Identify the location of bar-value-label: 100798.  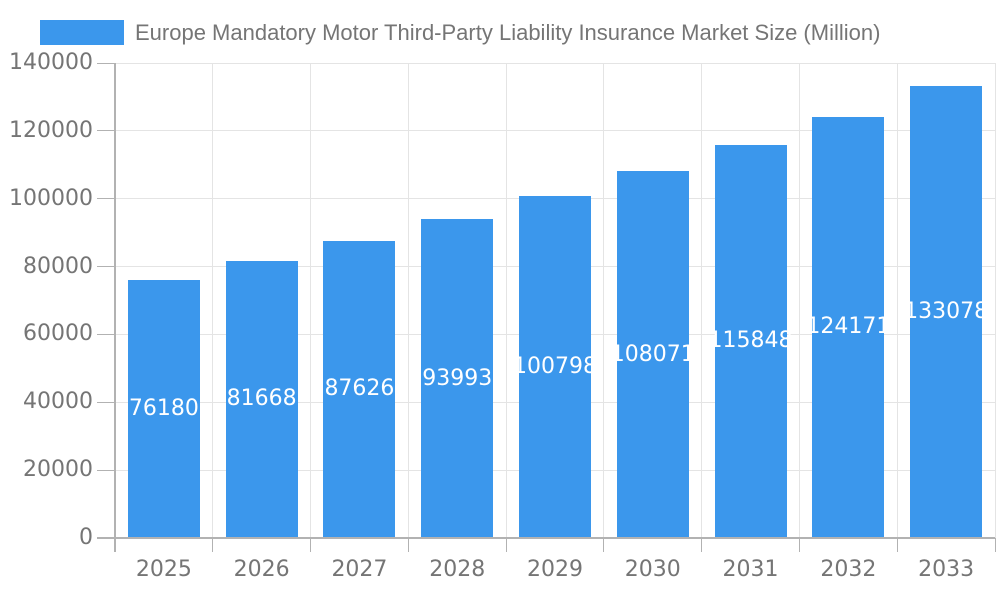
(555, 366).